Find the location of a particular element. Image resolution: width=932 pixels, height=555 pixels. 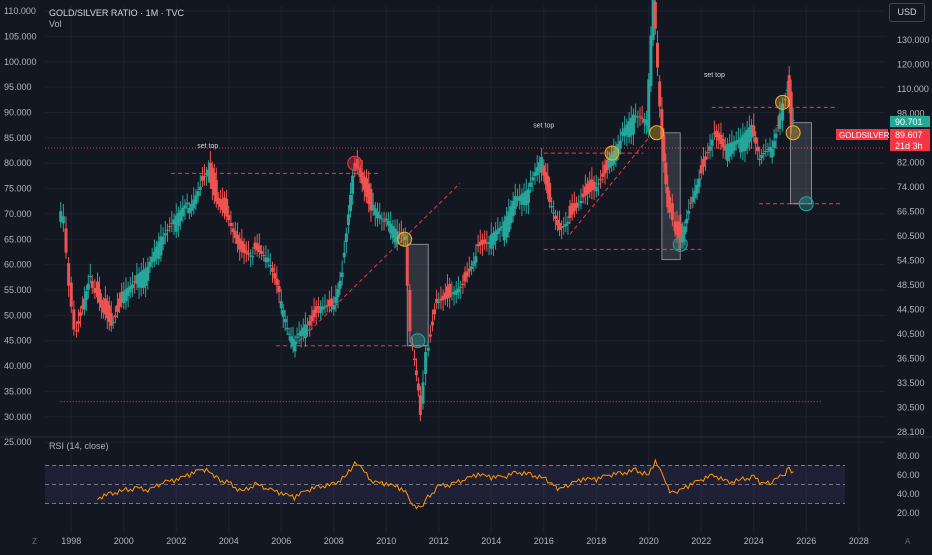

x-tick-label: 2006 is located at coordinates (281, 541).